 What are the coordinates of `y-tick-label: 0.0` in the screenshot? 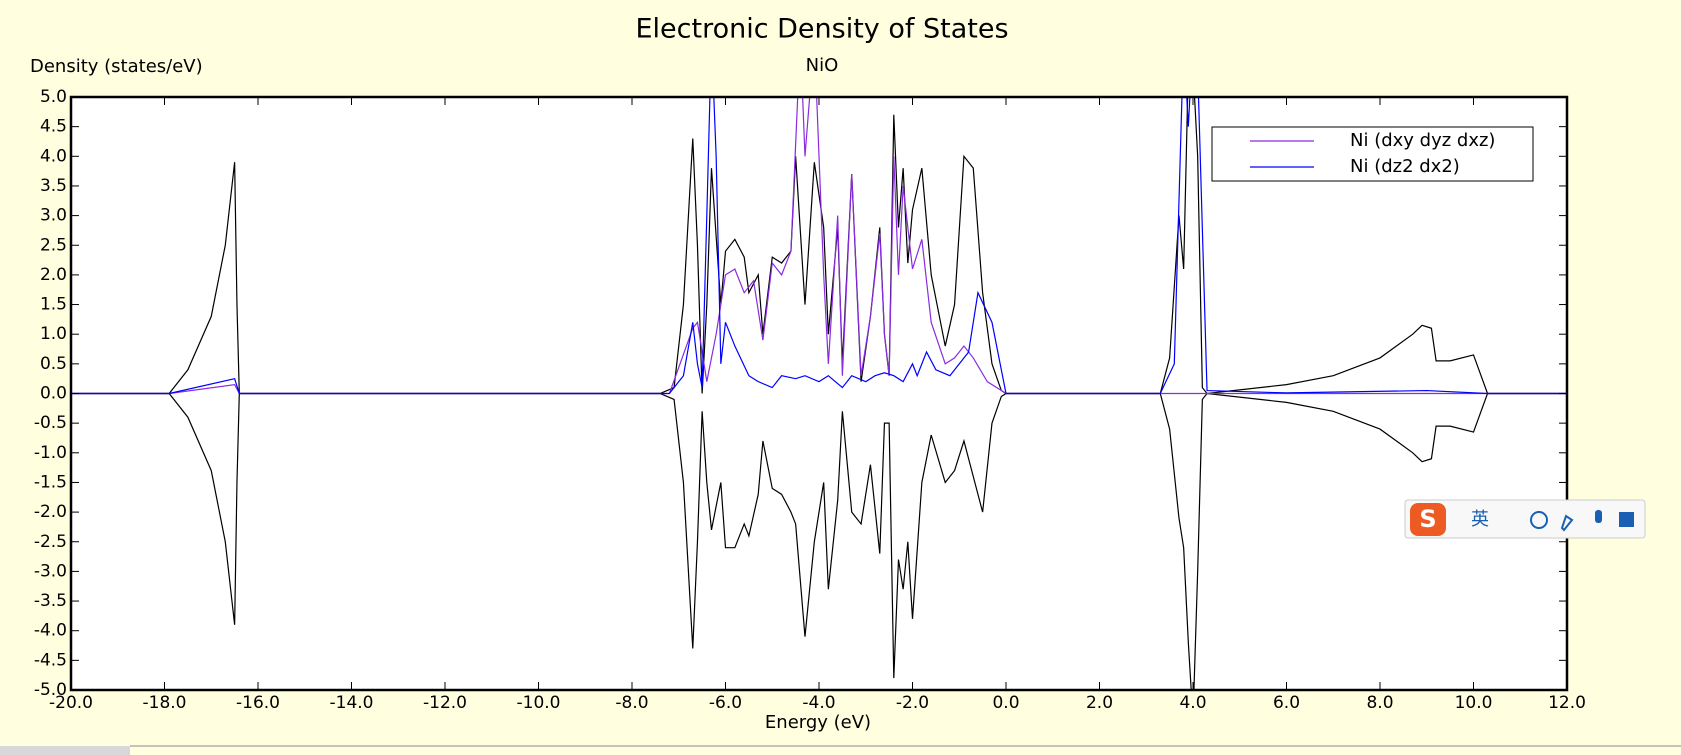 It's located at (53, 394).